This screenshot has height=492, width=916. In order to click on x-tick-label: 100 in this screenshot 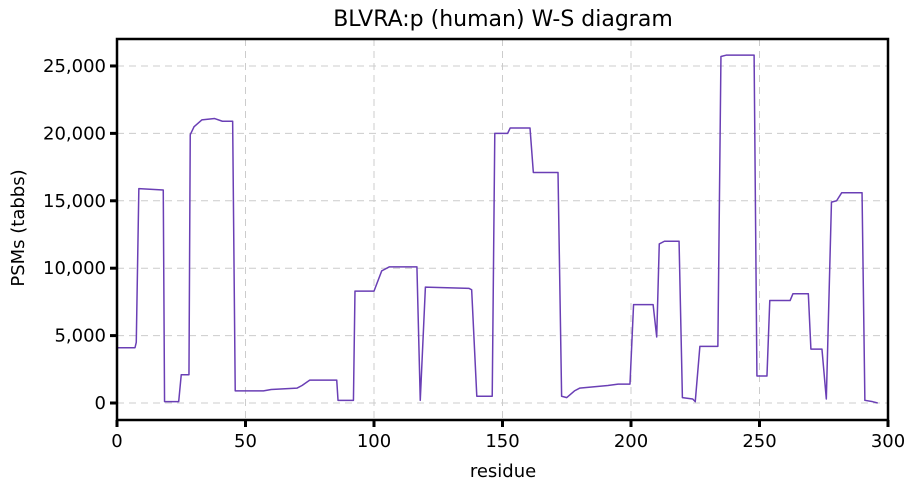, I will do `click(374, 441)`.